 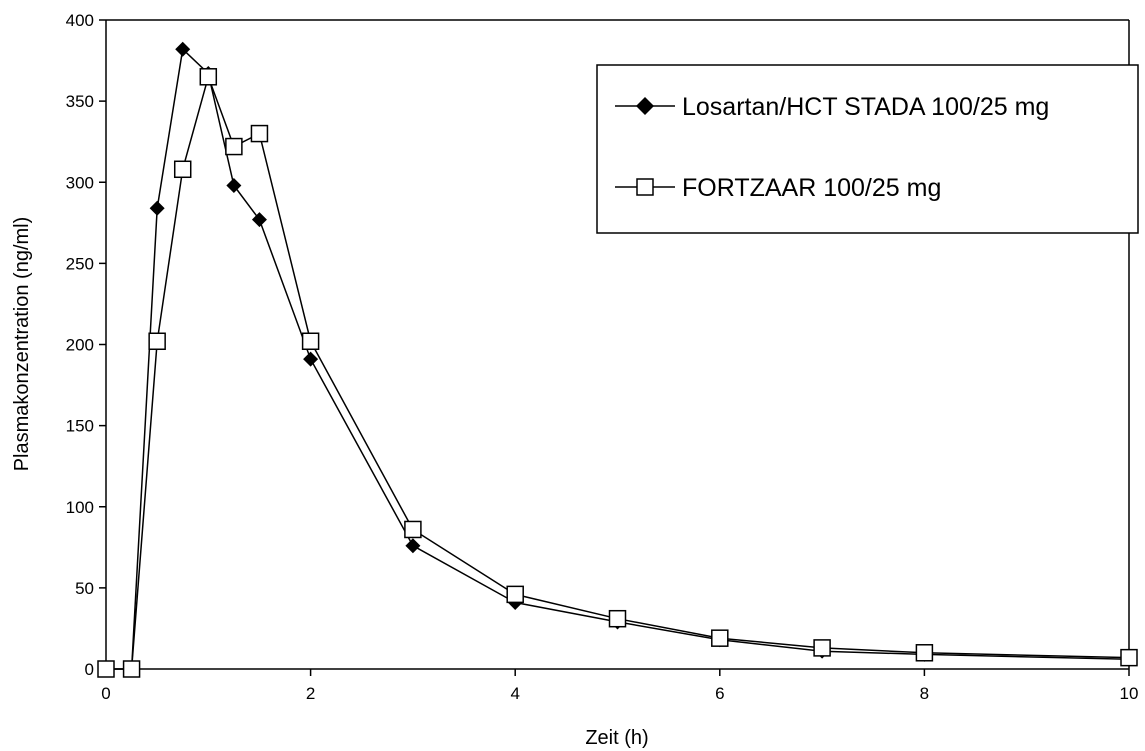 What do you see at coordinates (619, 686) in the screenshot?
I see `x-axis-ticks: 0 2 4 6 8 10` at bounding box center [619, 686].